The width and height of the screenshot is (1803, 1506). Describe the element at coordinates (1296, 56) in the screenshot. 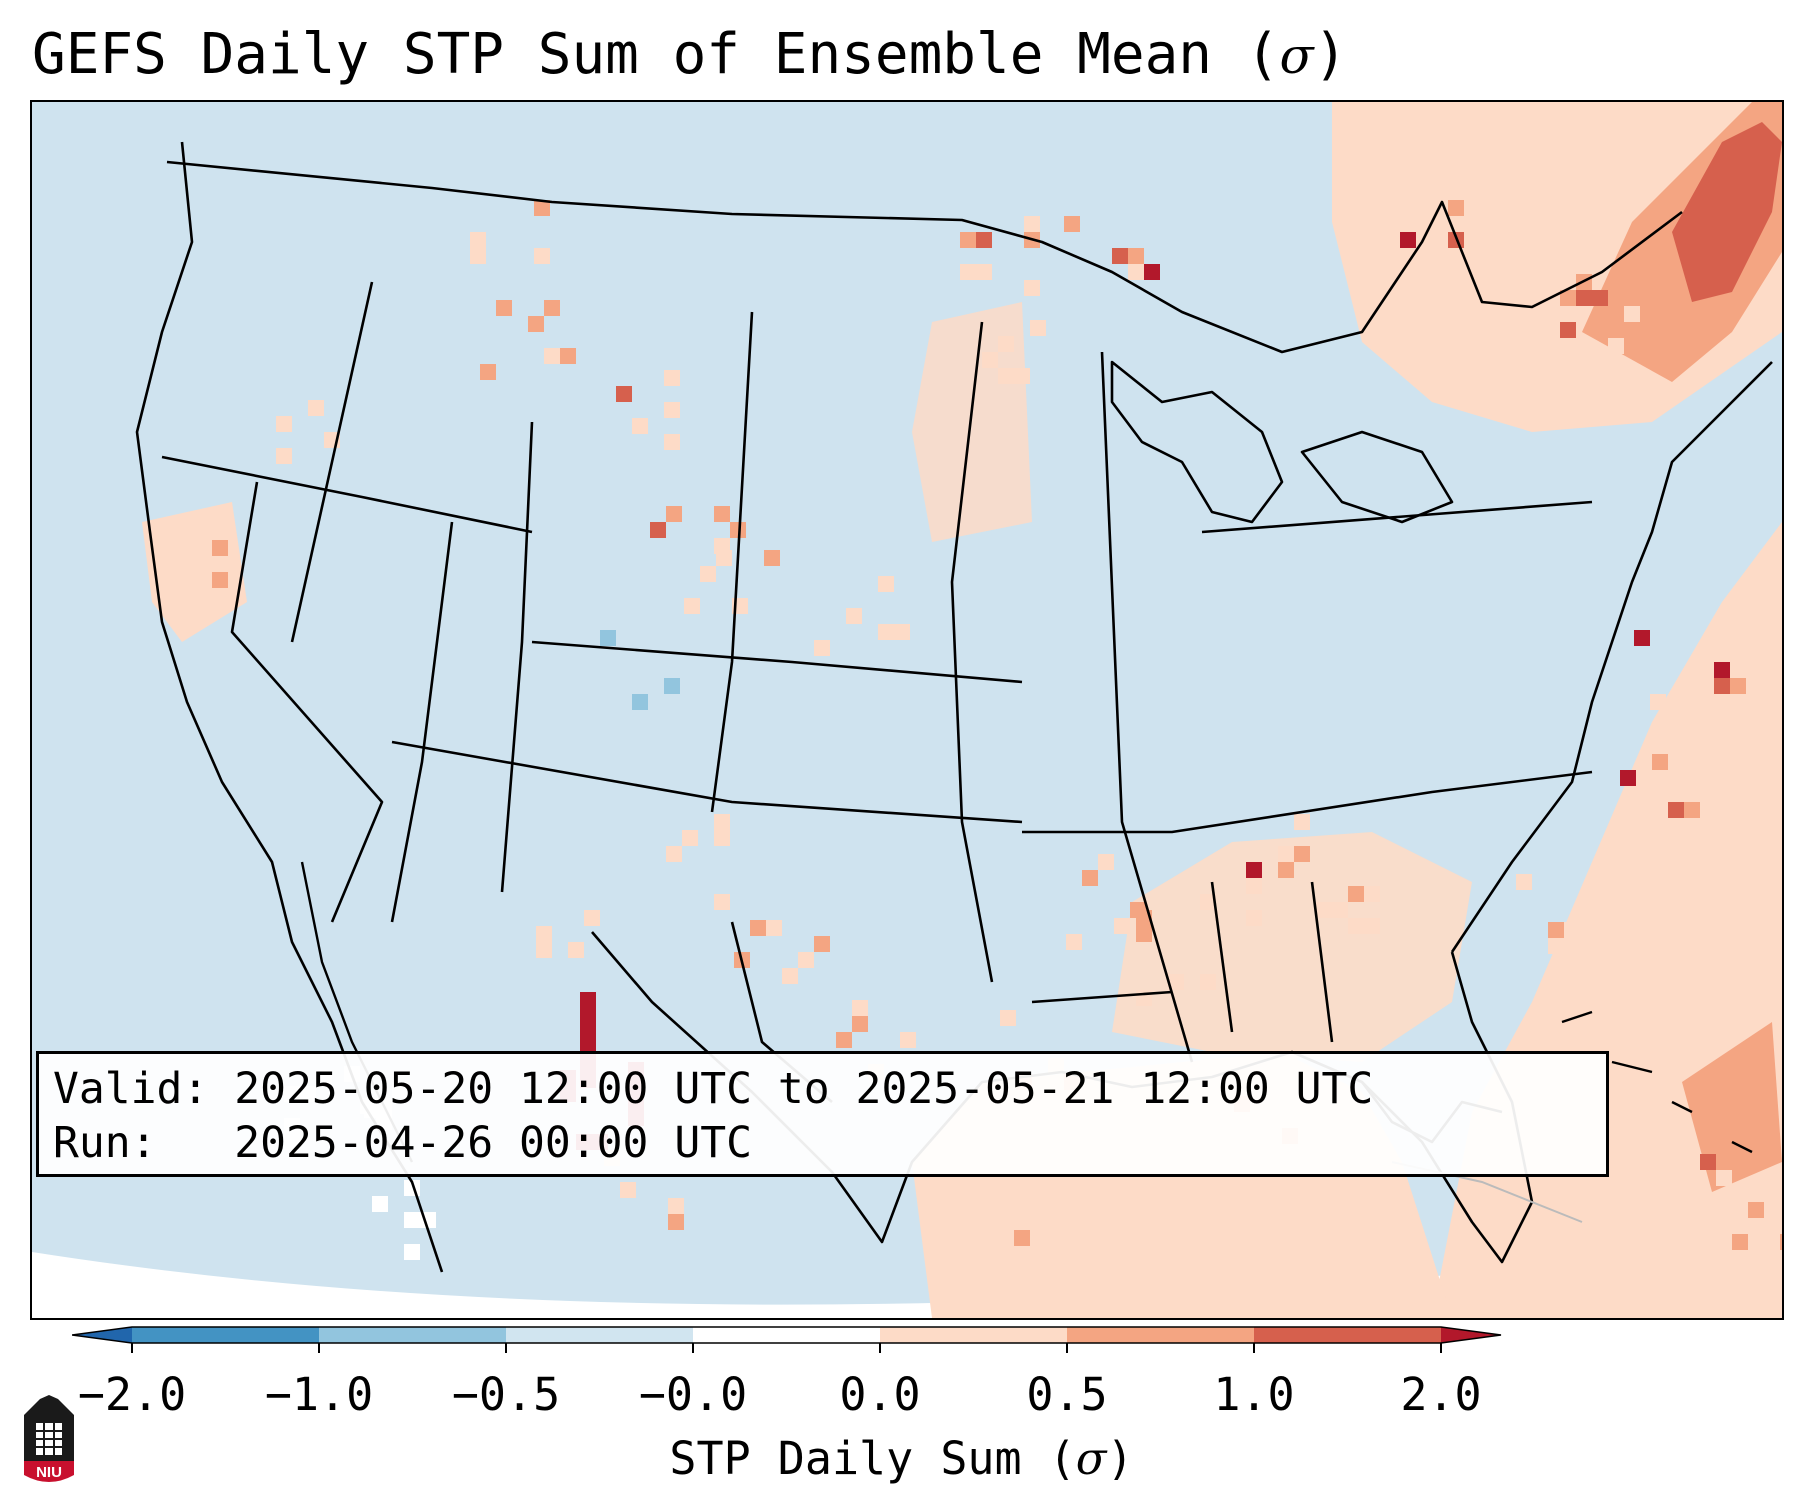

I see `title-sigma: σ` at that location.